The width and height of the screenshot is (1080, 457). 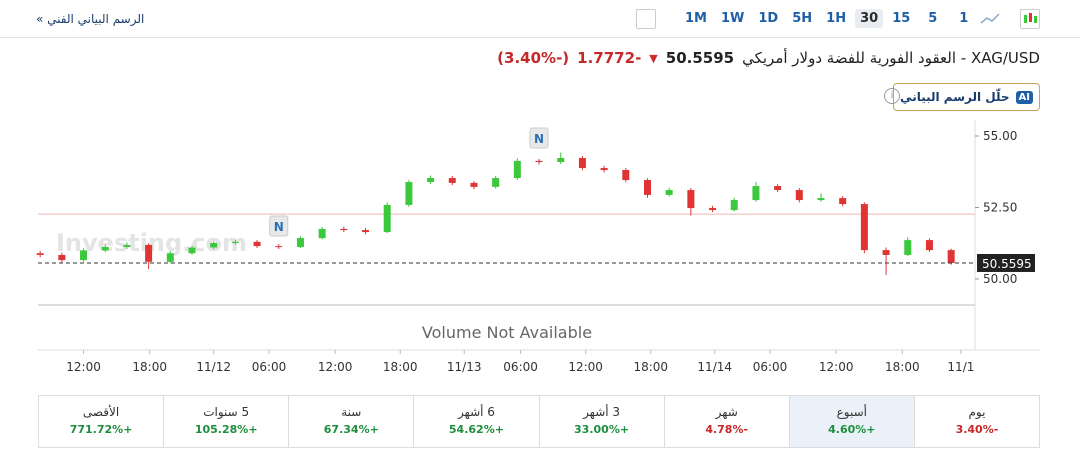 I want to click on price-change-pct: (-3.40%), so click(x=533, y=58).